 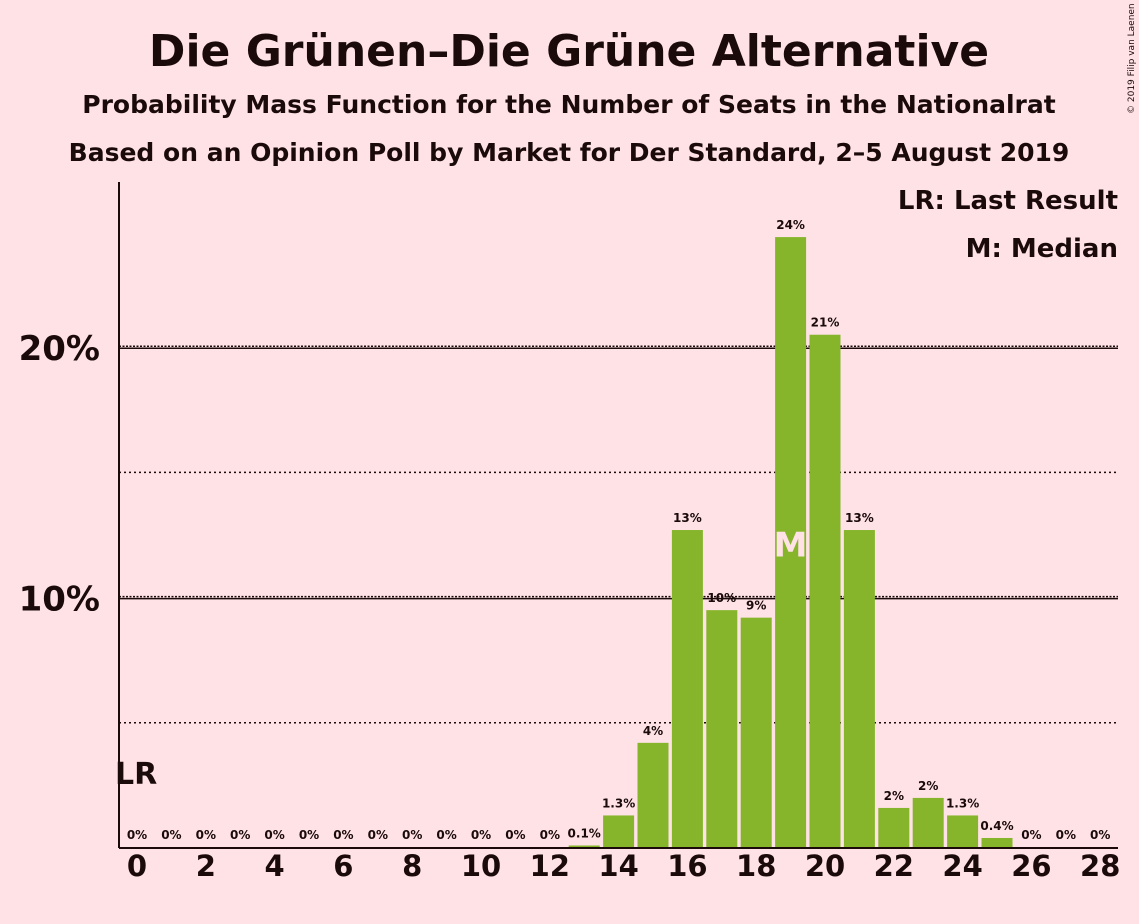 I want to click on x-tick-label: 18, so click(x=756, y=866).